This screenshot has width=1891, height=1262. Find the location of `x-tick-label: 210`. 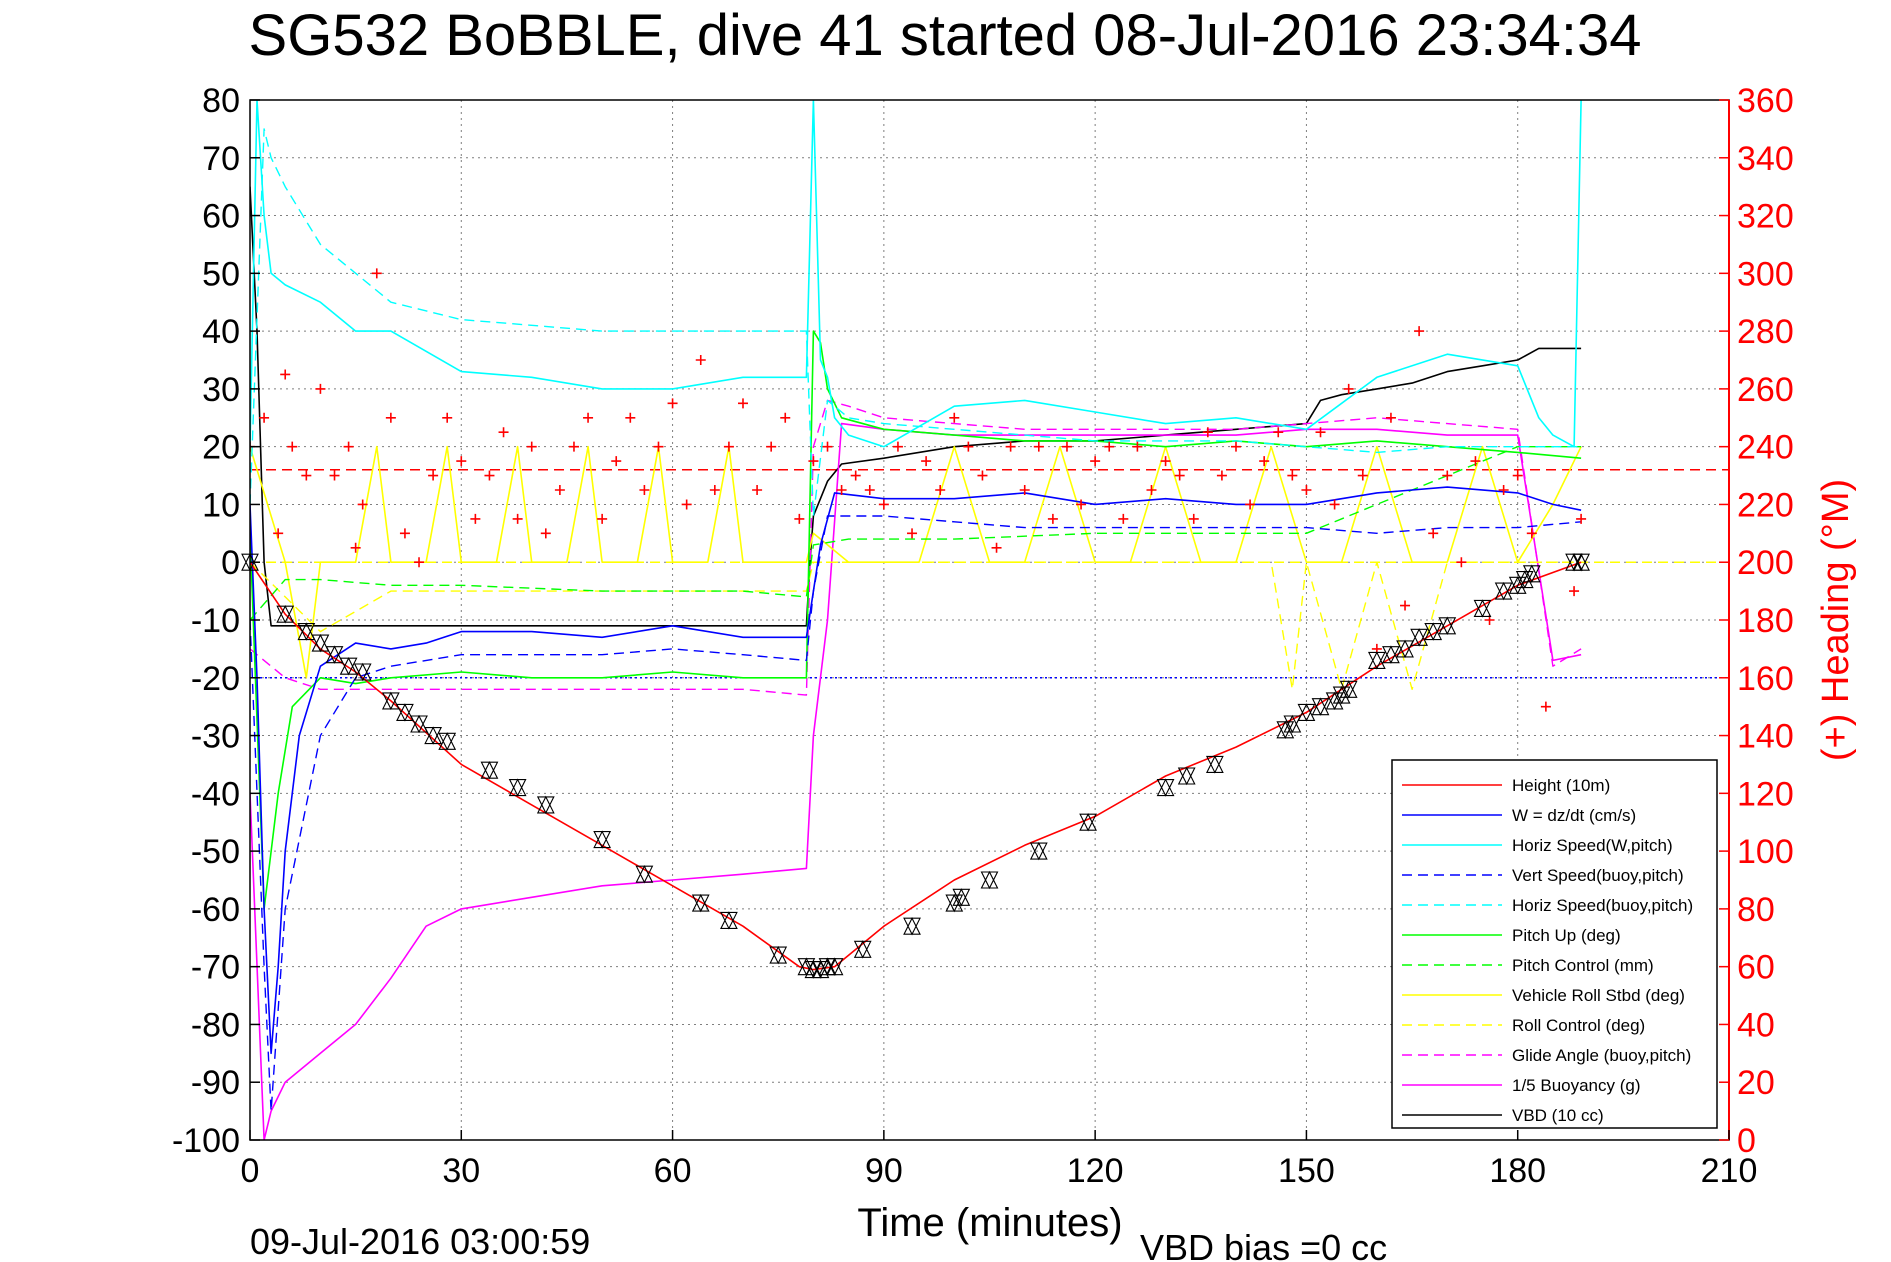

x-tick-label: 210 is located at coordinates (1729, 1171).